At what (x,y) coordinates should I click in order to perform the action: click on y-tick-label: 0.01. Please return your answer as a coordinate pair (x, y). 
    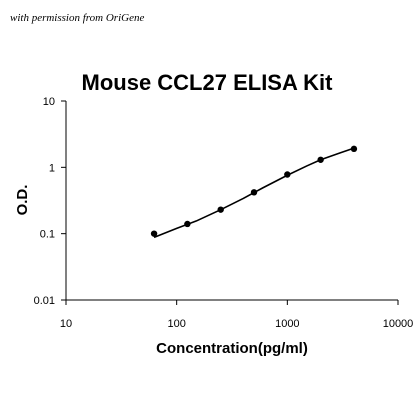
    Looking at the image, I should click on (44, 301).